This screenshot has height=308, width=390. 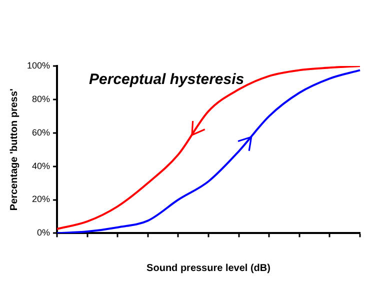 What do you see at coordinates (208, 268) in the screenshot?
I see `x-axis-title: Sound pressure level (dB)` at bounding box center [208, 268].